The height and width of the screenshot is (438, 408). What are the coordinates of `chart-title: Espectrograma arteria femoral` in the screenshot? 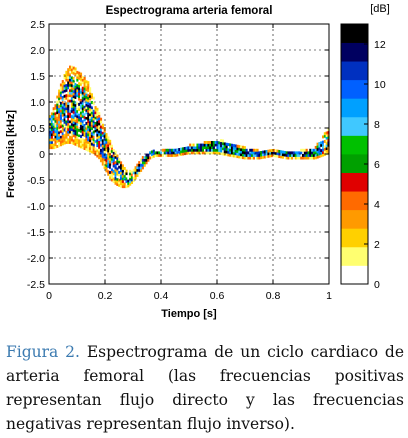 It's located at (189, 11).